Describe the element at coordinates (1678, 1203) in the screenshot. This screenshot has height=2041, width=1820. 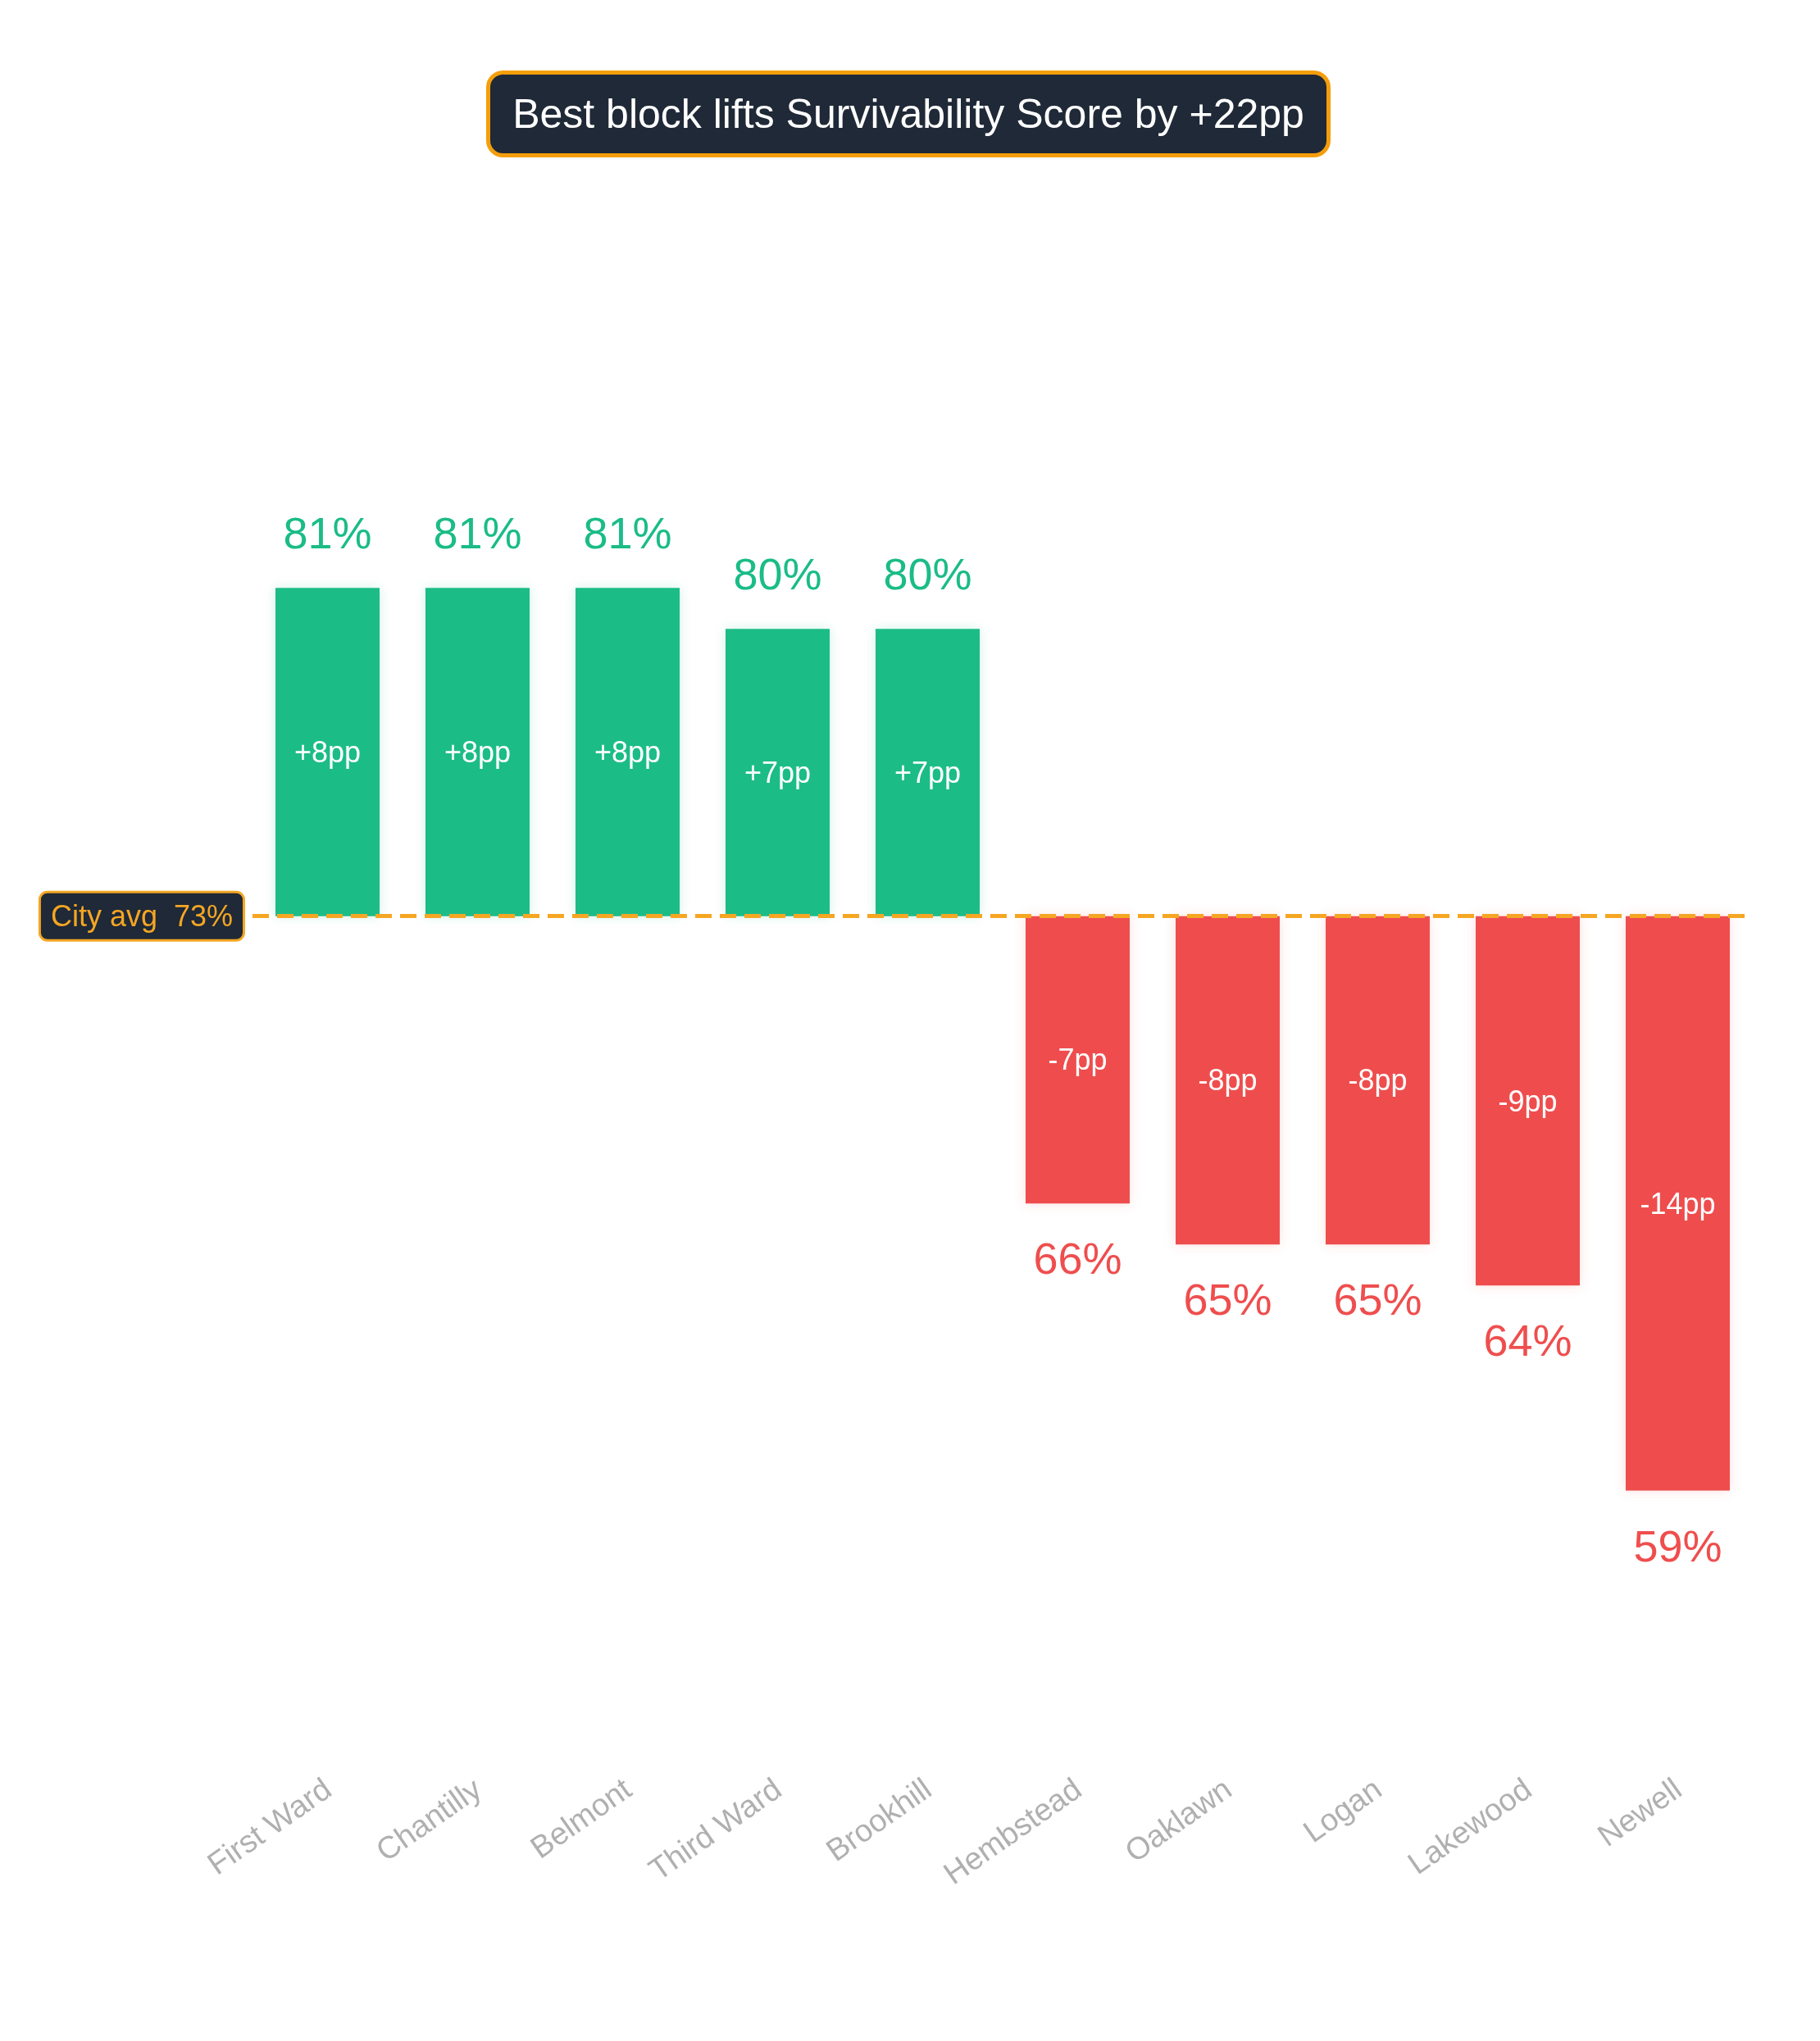
I see `data-label: -14pp` at that location.